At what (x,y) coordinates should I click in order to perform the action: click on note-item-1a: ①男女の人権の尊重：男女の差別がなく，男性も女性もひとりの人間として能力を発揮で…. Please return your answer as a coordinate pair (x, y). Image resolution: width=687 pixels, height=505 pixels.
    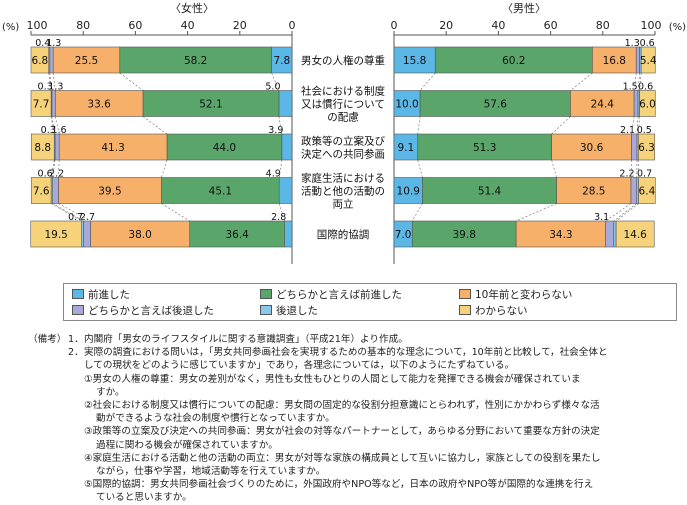
    Looking at the image, I should click on (348, 379).